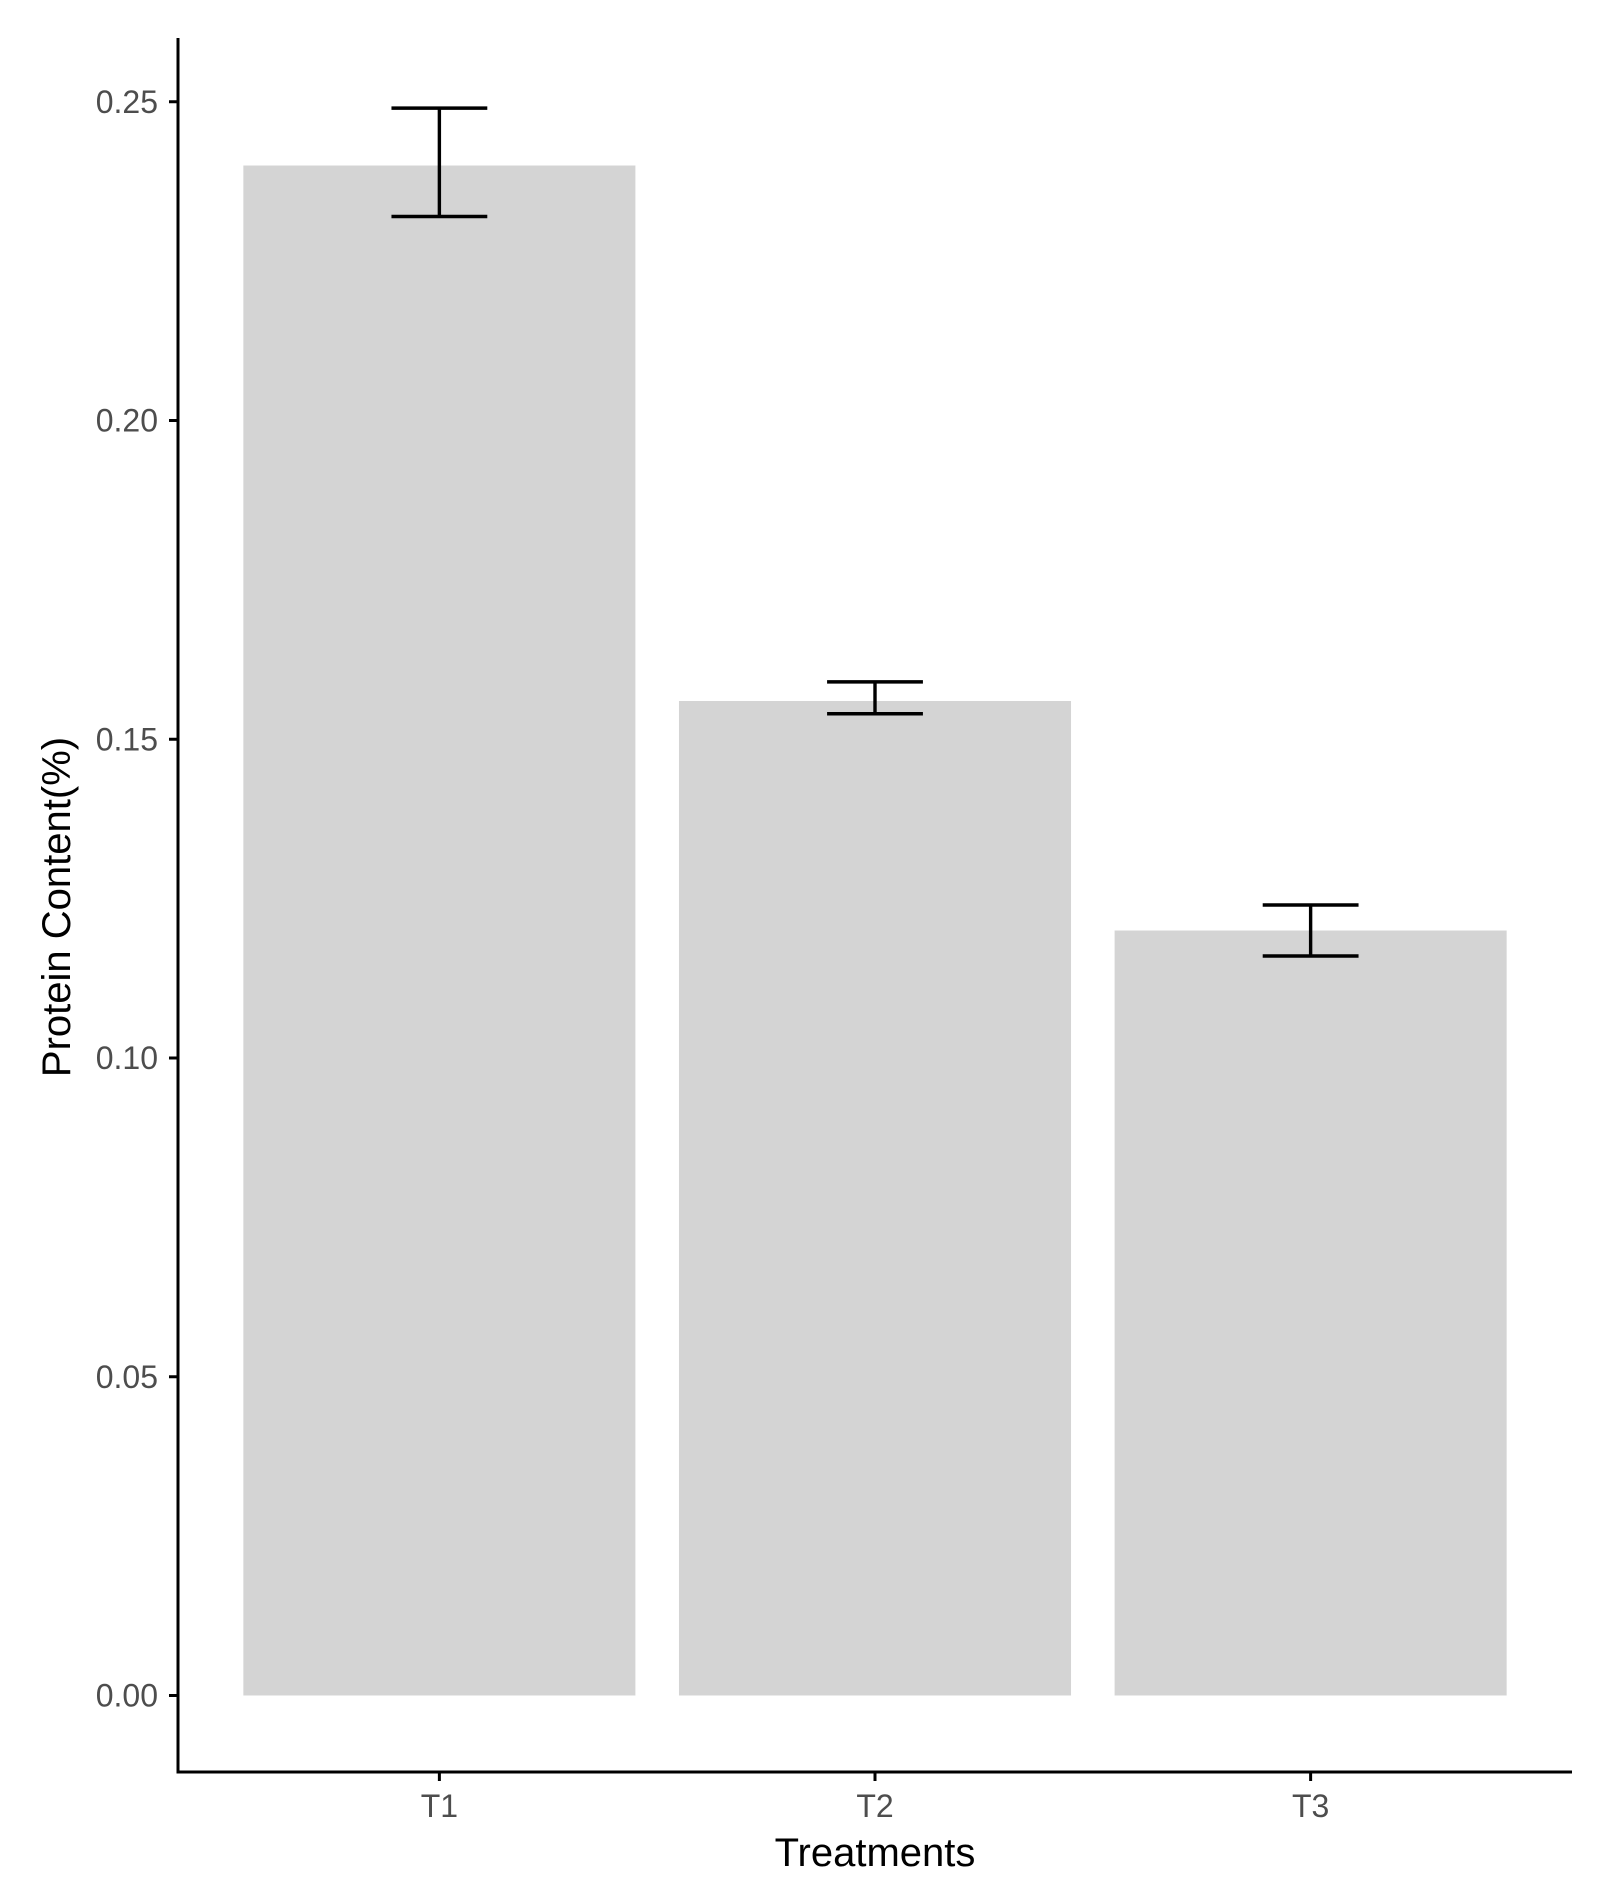  I want to click on x-axis-ticks: T1 T2 T3, so click(875, 1798).